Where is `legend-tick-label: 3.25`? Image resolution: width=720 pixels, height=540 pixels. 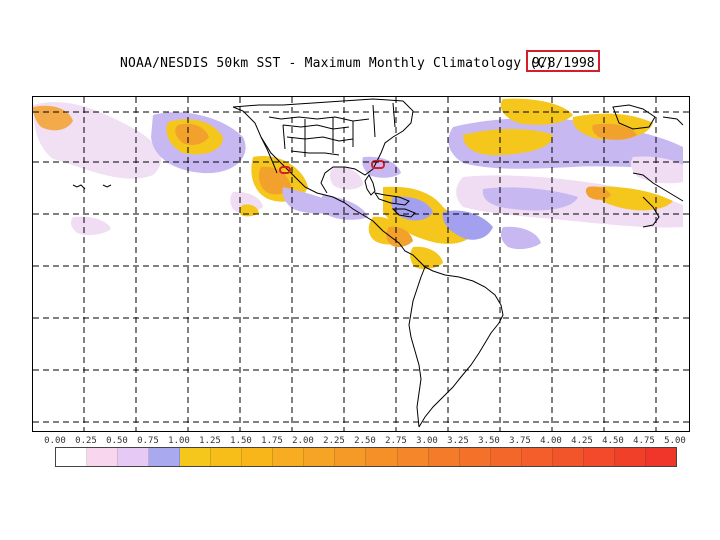
legend-tick-label: 3.25 is located at coordinates (458, 441).